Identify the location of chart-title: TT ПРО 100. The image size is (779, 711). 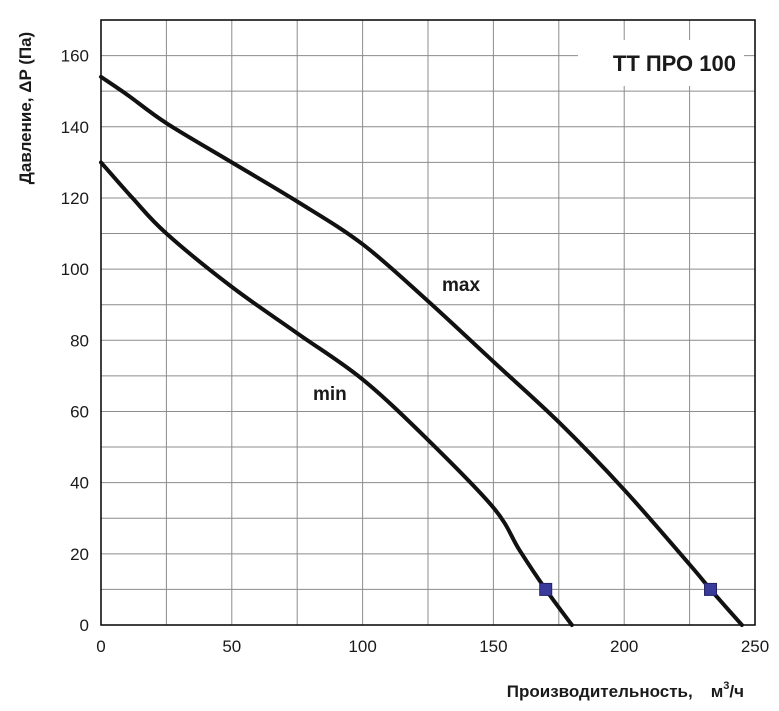
(674, 63).